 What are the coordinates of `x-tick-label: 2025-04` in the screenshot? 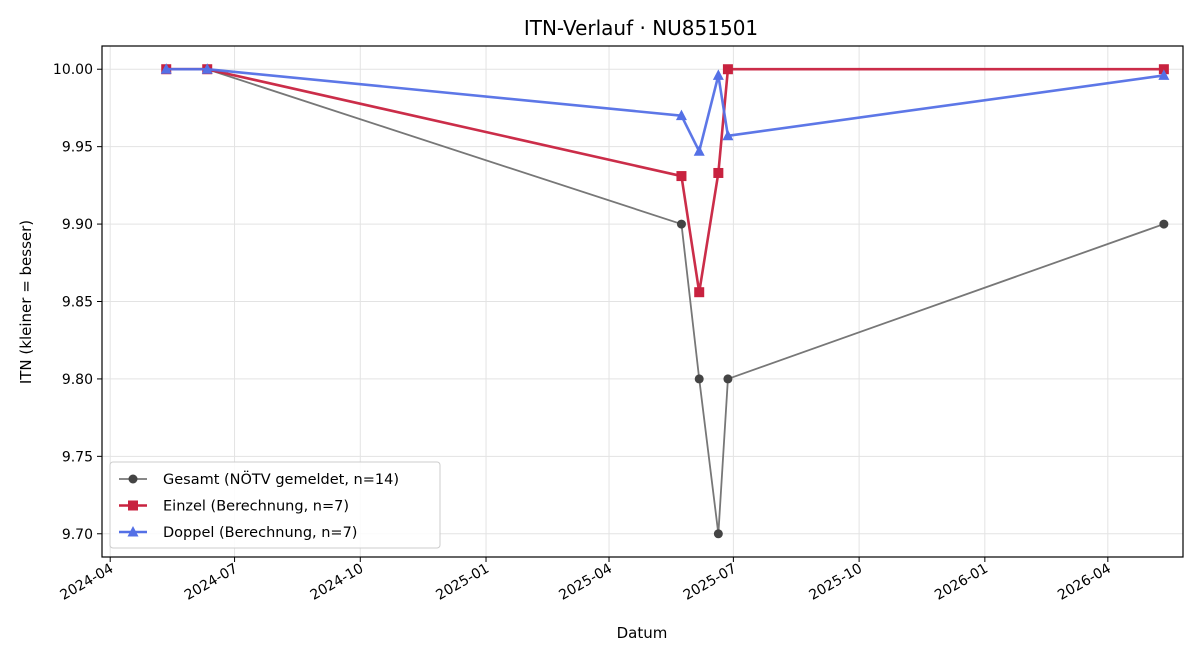 It's located at (585, 582).